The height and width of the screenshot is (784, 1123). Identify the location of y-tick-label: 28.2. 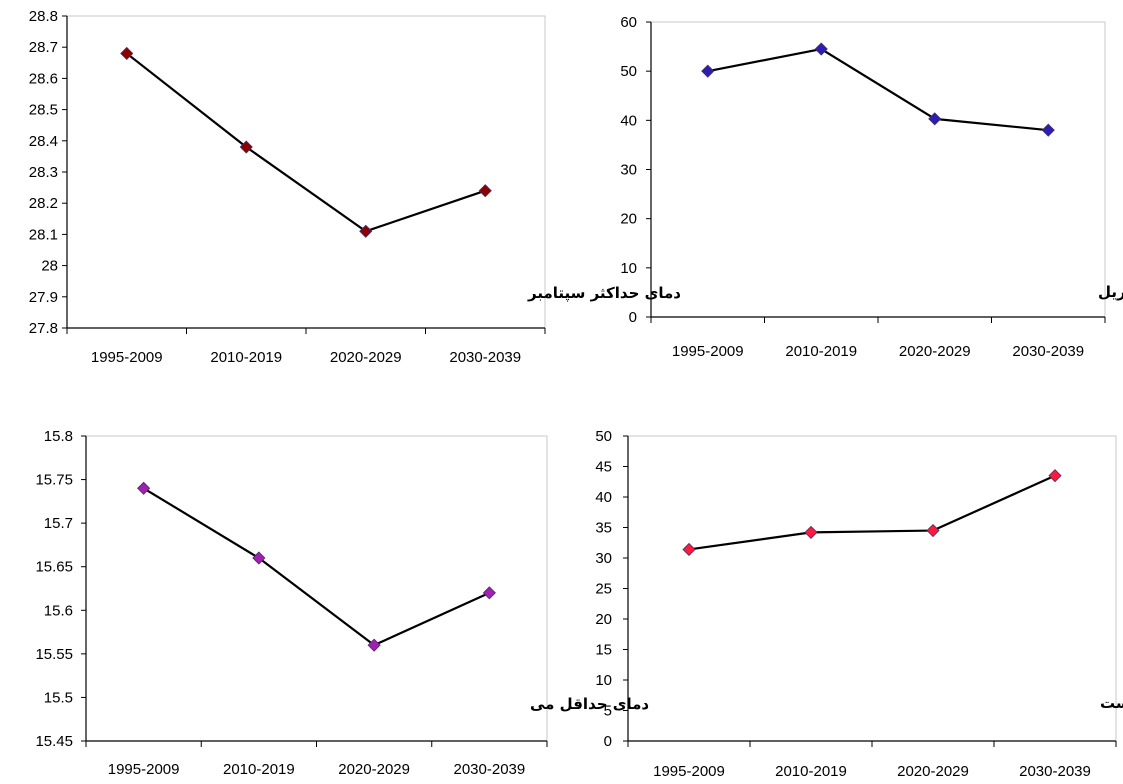
(43, 203).